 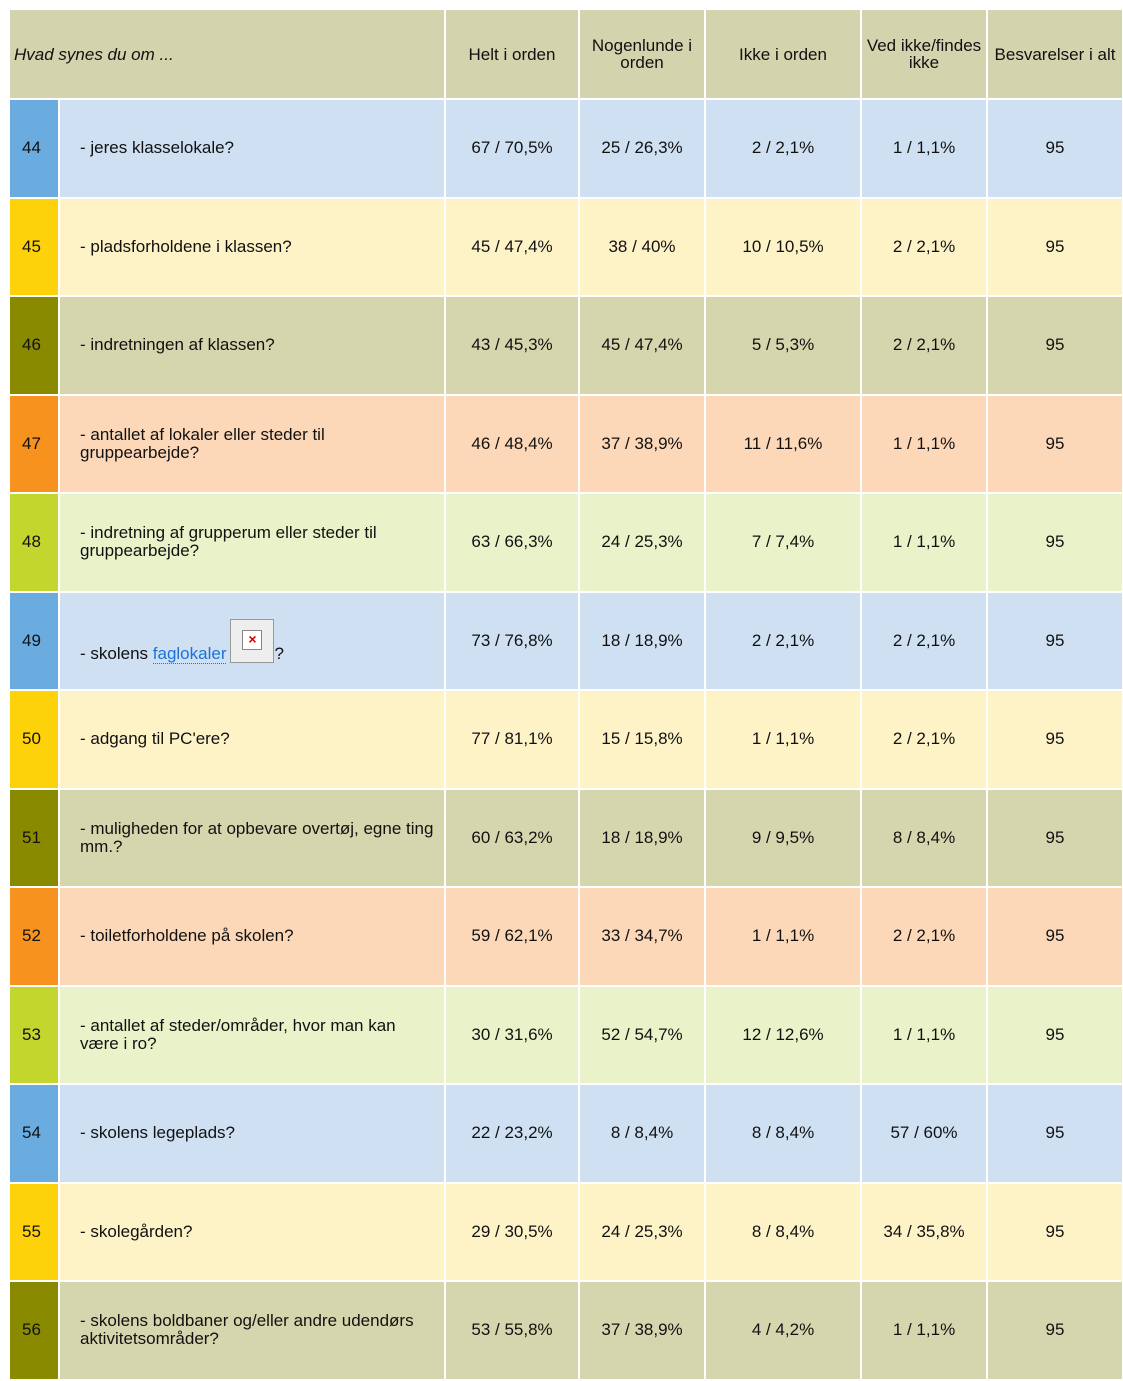 What do you see at coordinates (252, 1133) in the screenshot?
I see `question: - skolens legeplads?` at bounding box center [252, 1133].